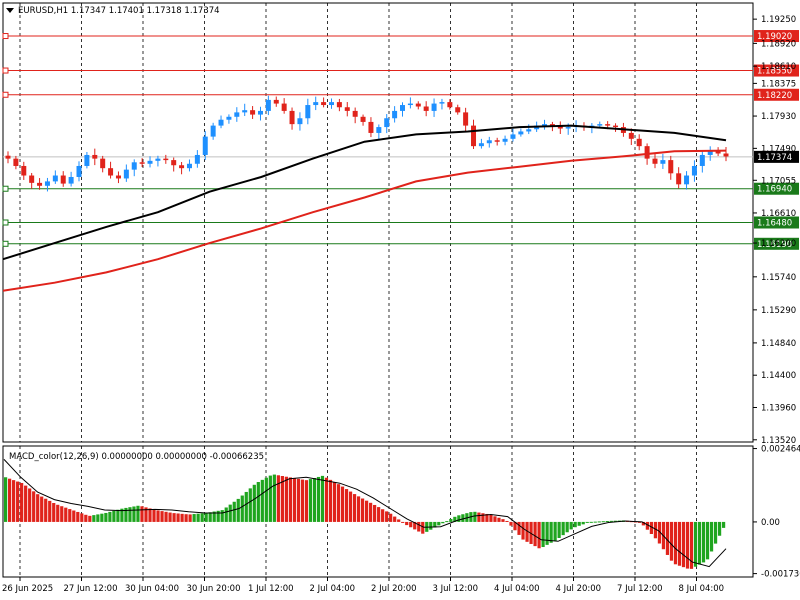 This screenshot has width=800, height=600. Describe the element at coordinates (10, 10) in the screenshot. I see `chart-menu-triangle-icon` at that location.